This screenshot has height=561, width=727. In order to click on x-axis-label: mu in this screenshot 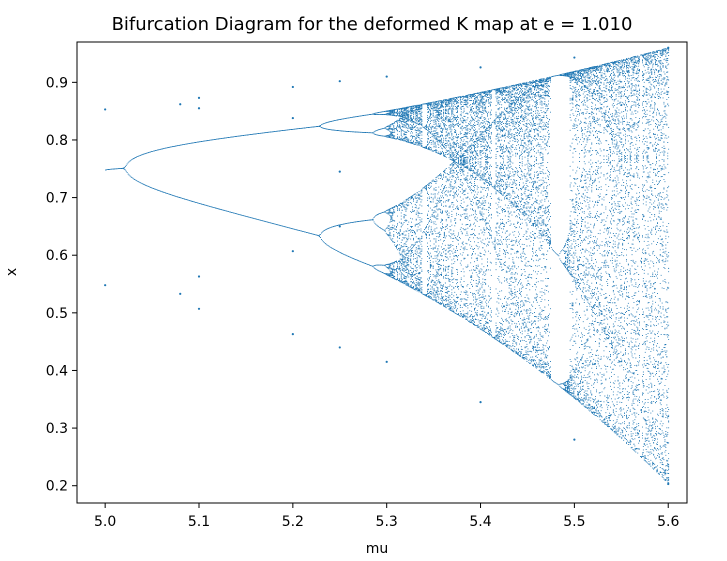, I will do `click(377, 549)`.